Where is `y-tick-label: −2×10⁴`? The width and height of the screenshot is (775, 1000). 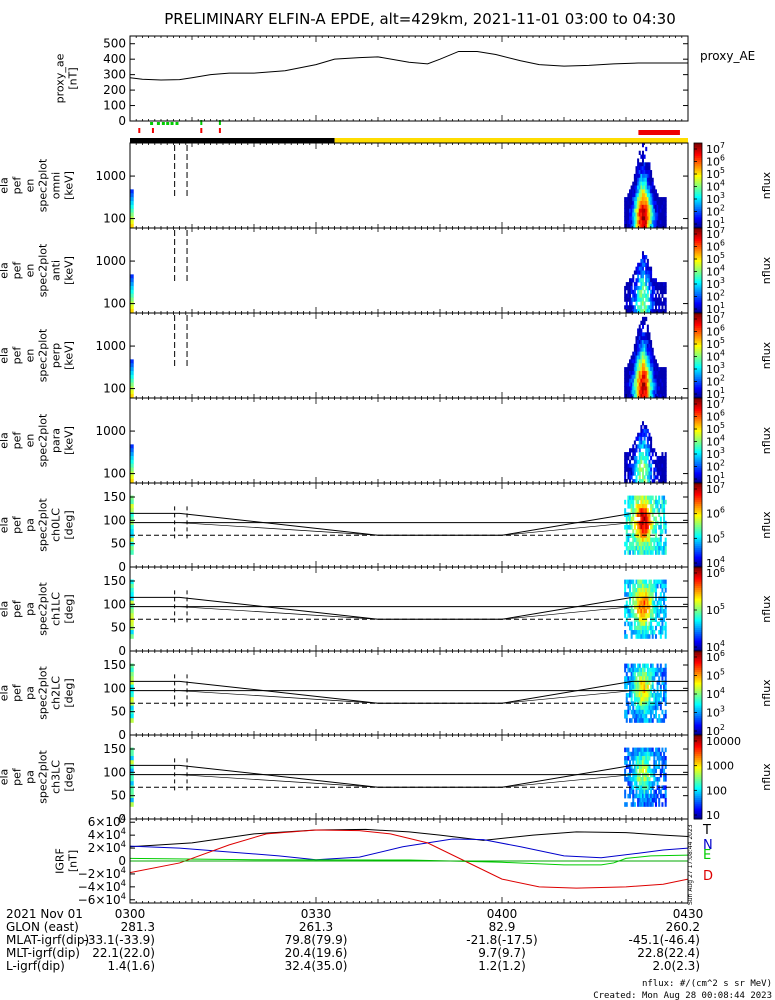
y-tick-label: −2×10⁴ is located at coordinates (102, 873).